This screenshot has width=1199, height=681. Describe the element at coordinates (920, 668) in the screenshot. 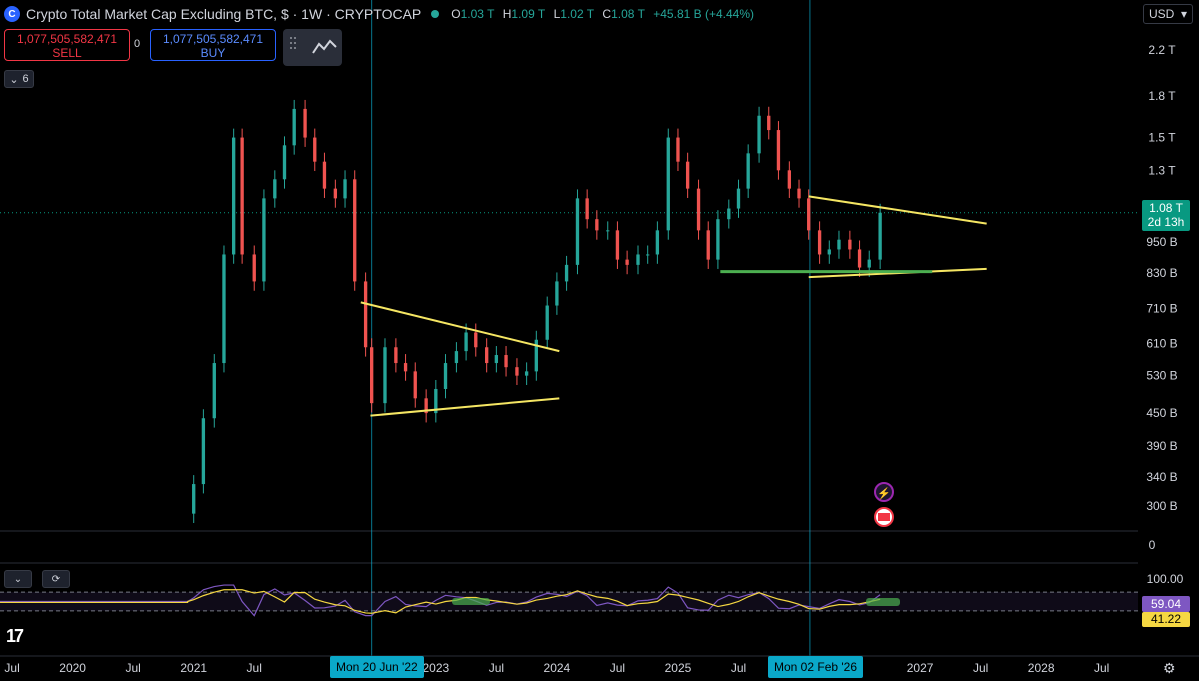

I see `time-axis-label: 2027` at that location.